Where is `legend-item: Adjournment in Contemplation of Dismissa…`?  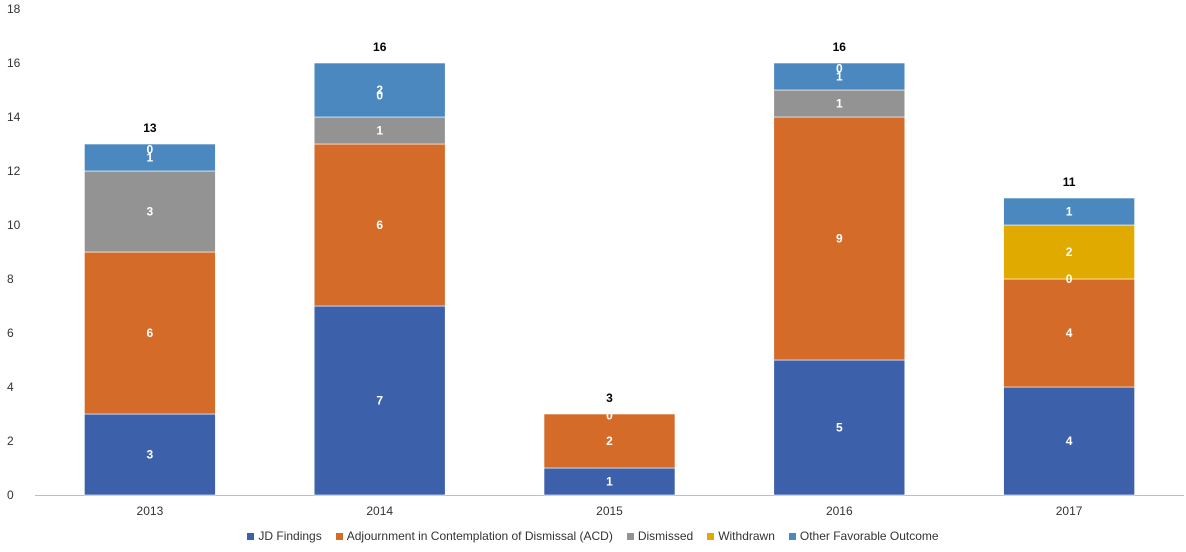 legend-item: Adjournment in Contemplation of Dismissa… is located at coordinates (474, 536).